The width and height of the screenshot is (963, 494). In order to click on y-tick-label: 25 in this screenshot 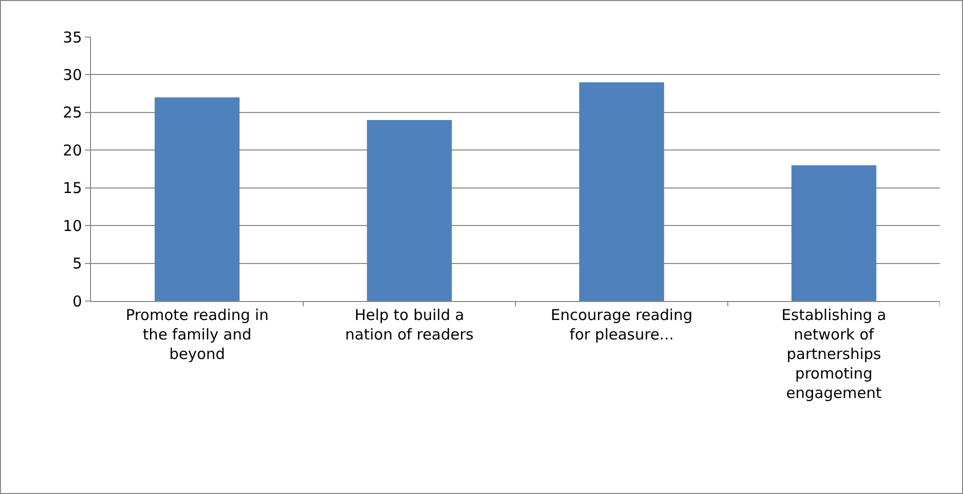, I will do `click(72, 113)`.